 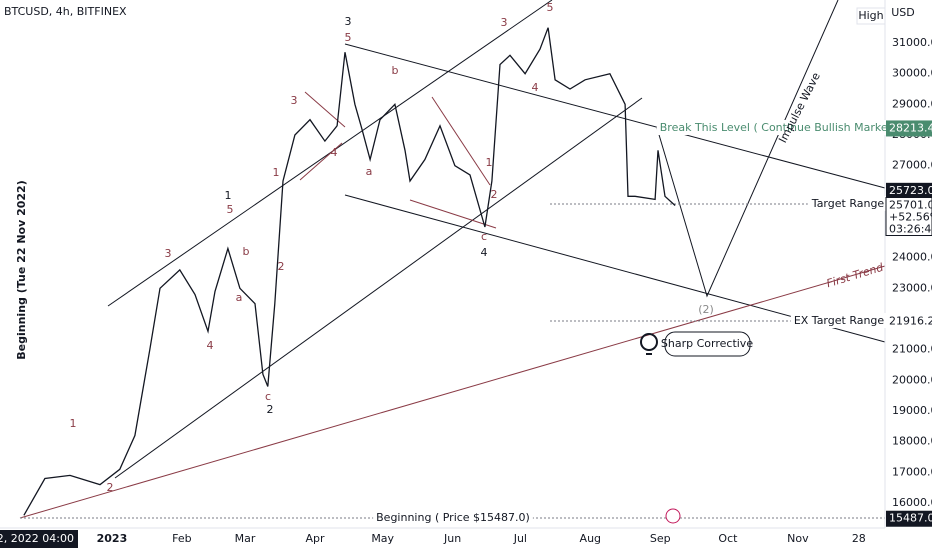 I want to click on bulb, so click(x=649, y=342).